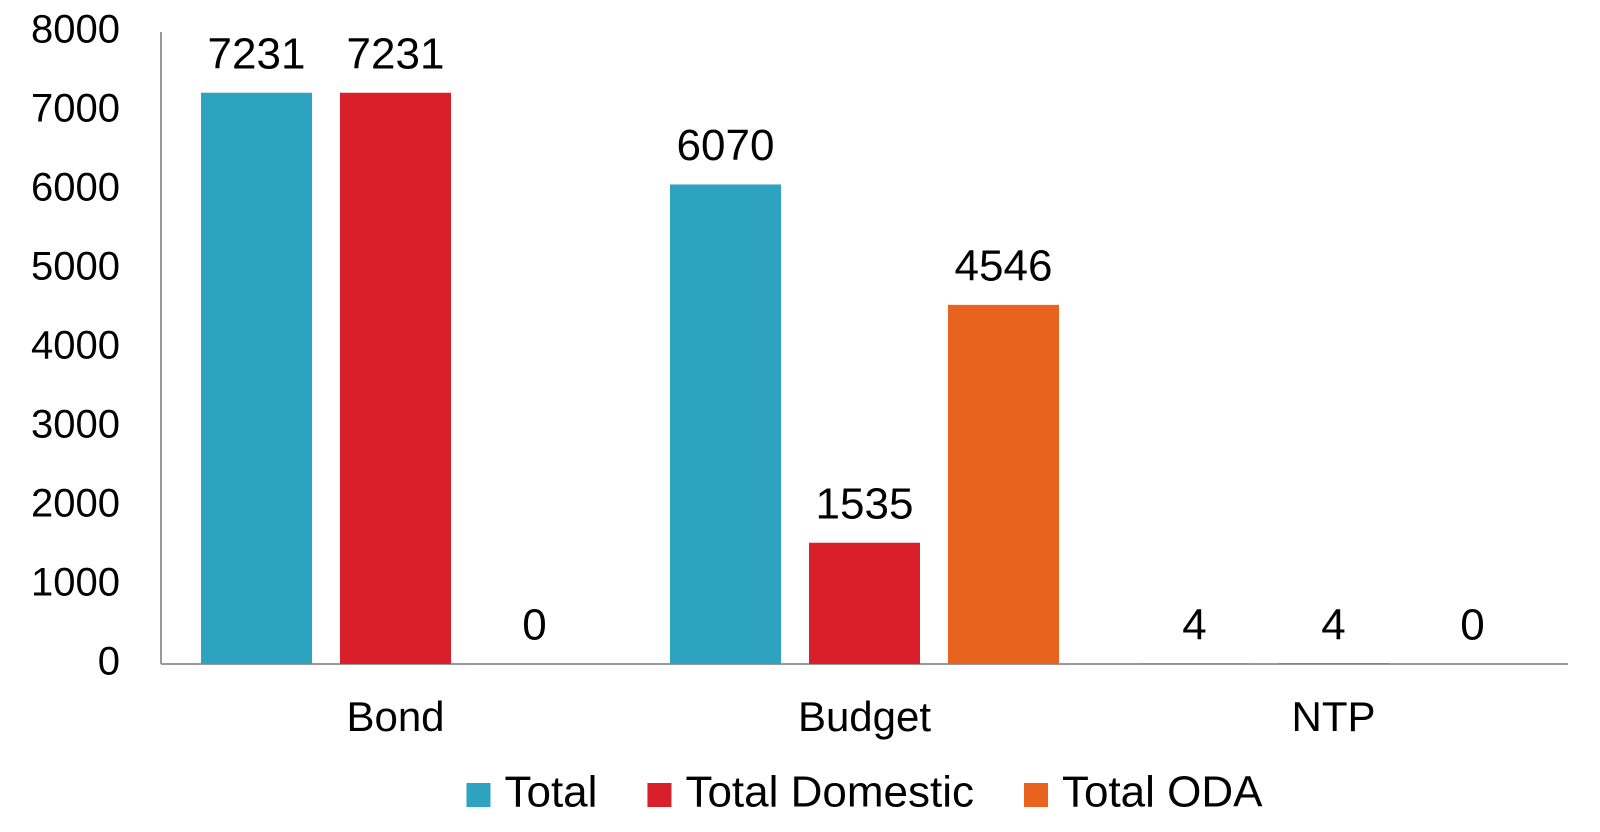 The width and height of the screenshot is (1600, 832). I want to click on y-tick-label: 1000, so click(75, 583).